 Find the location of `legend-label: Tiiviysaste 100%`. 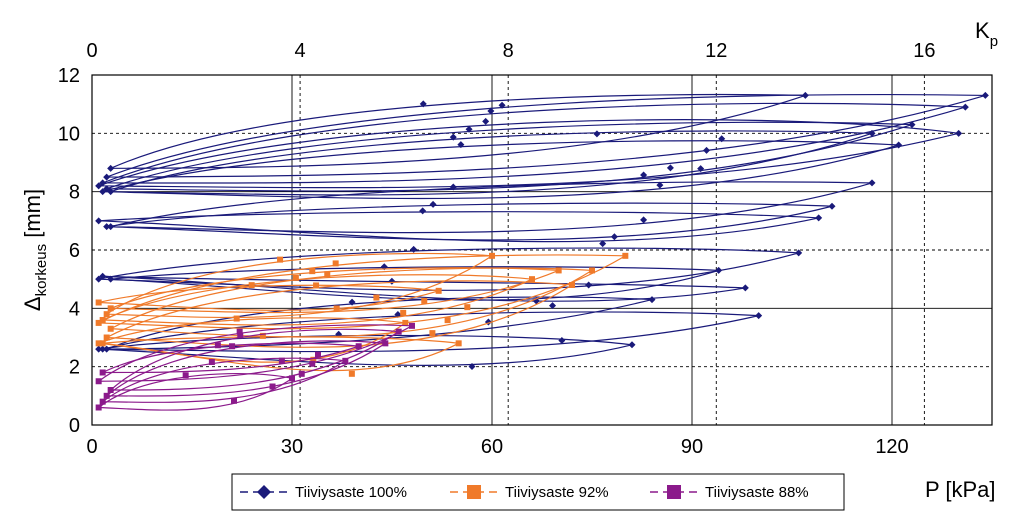

legend-label: Tiiviysaste 100% is located at coordinates (351, 492).